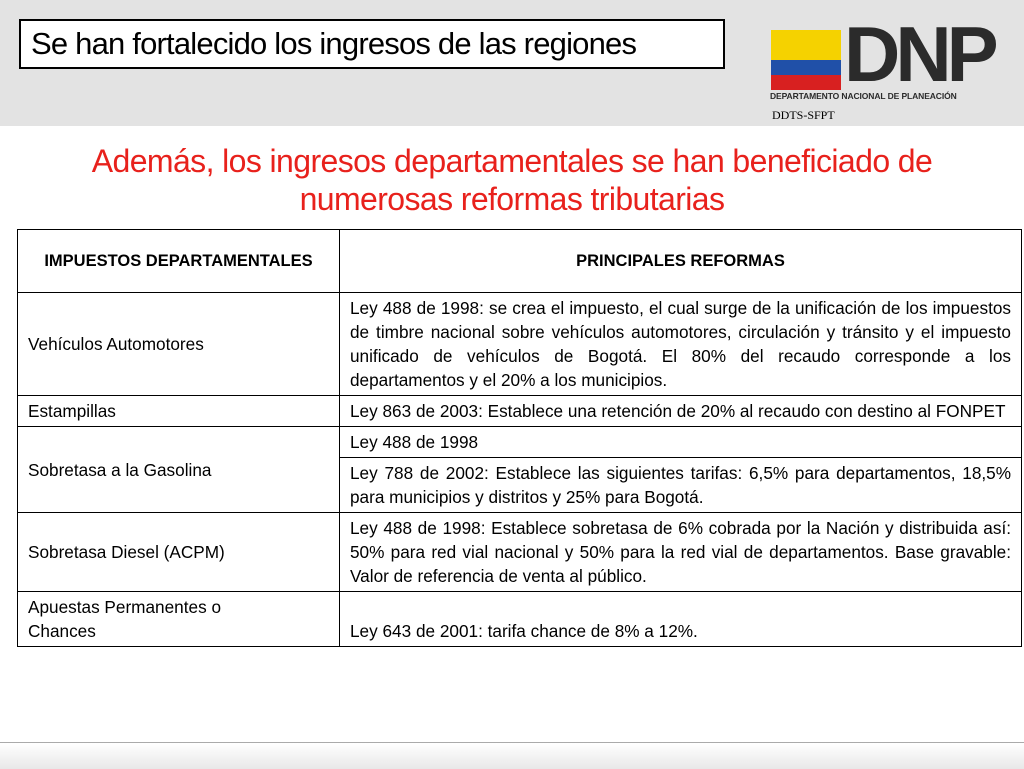 The width and height of the screenshot is (1024, 769). I want to click on tax-cell: Sobretasa a la Gasolina, so click(178, 469).